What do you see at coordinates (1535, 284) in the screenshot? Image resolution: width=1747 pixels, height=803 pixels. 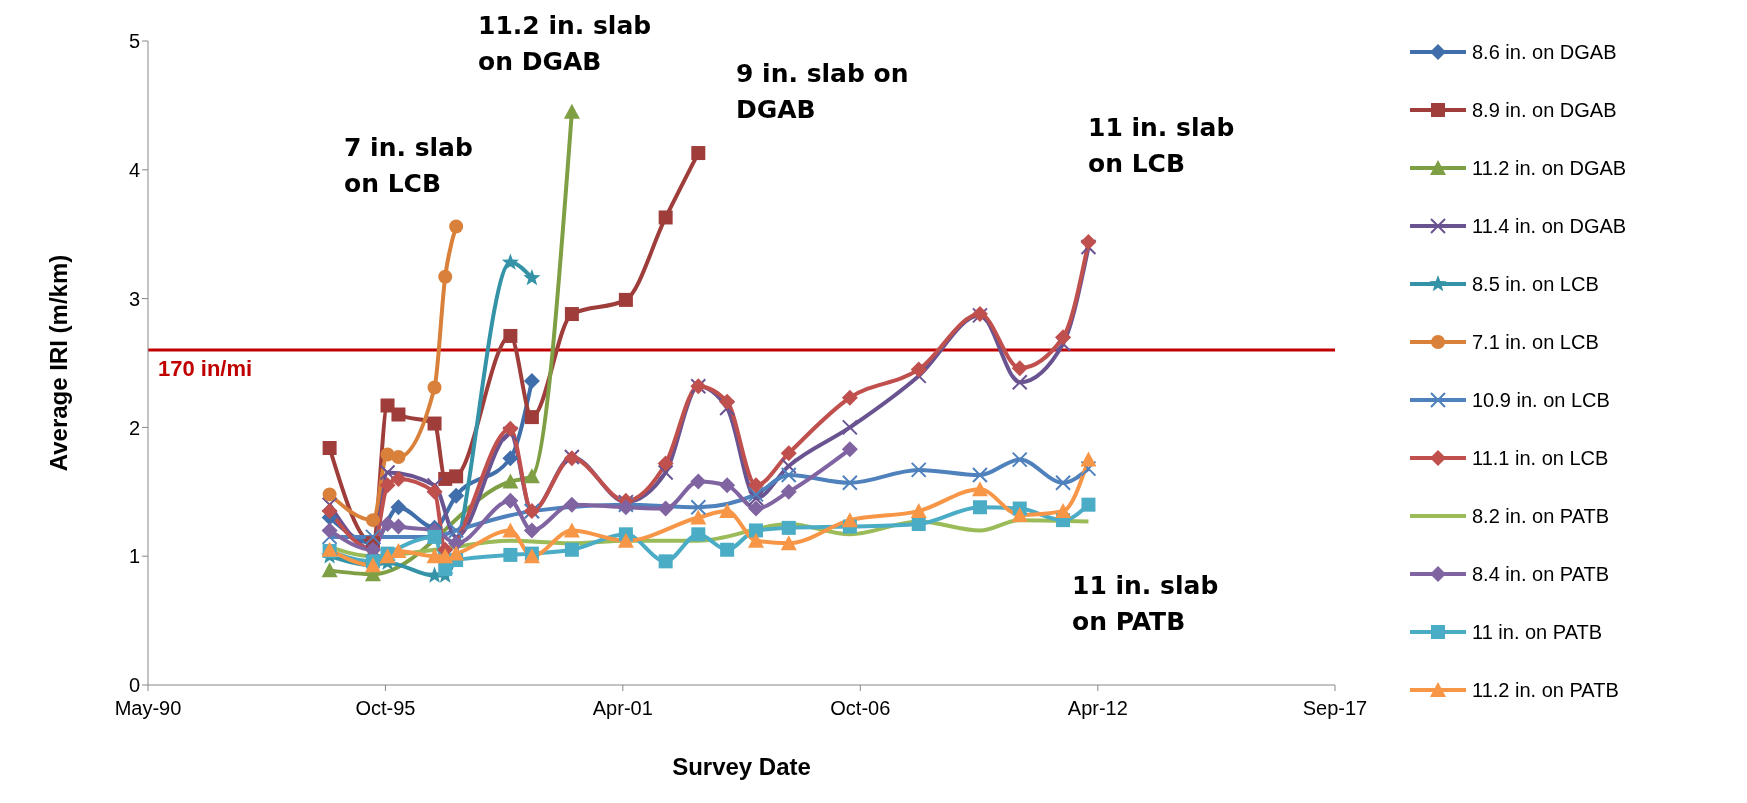 I see `legend-label: 8.5 in. on LCB` at bounding box center [1535, 284].